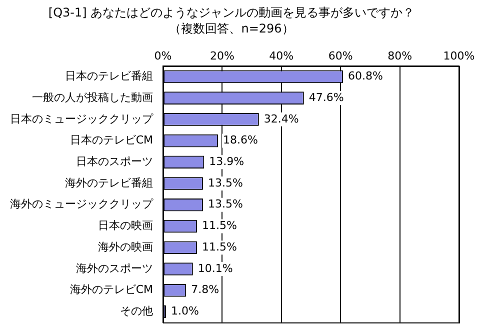  What do you see at coordinates (231, 12) in the screenshot?
I see `chart-title: [Q3-1] あなたはどのようなジャンルの動画を見る事が多いですか？` at bounding box center [231, 12].